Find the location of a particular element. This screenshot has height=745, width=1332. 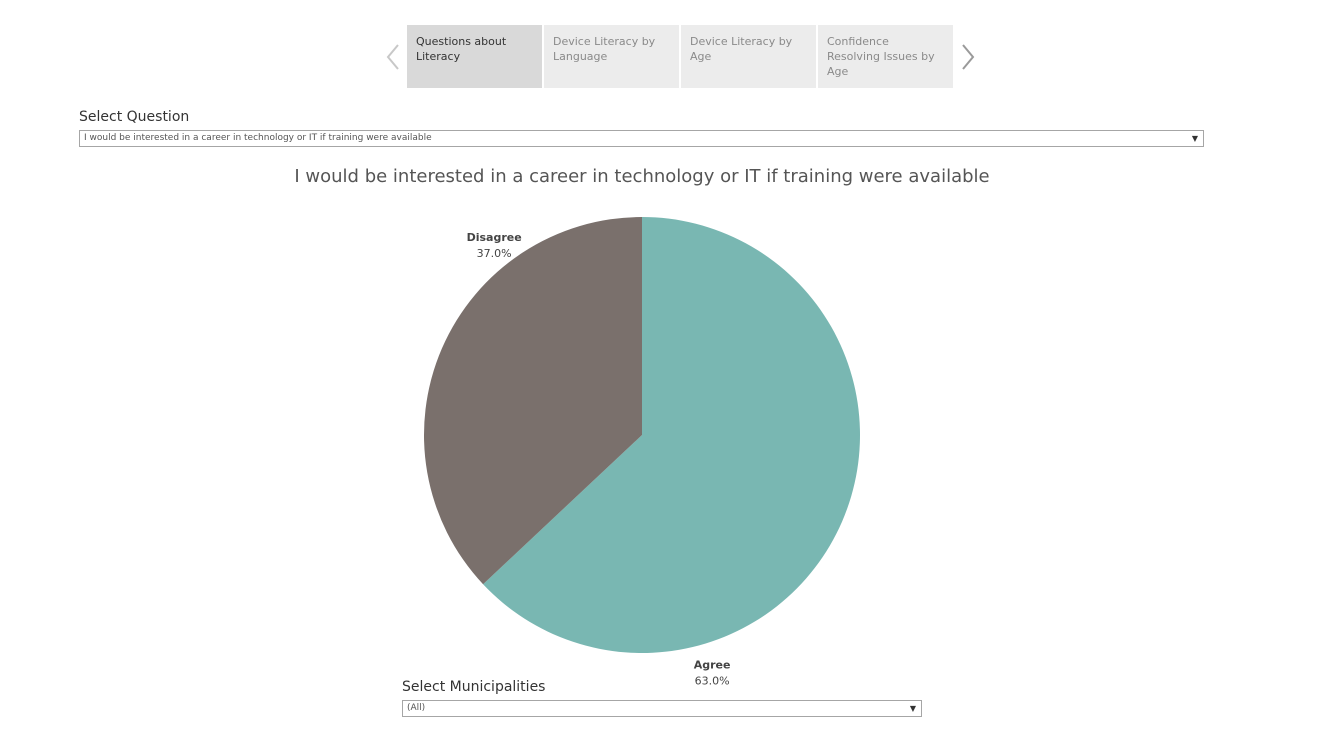

chevron-right-icon is located at coordinates (967, 56).